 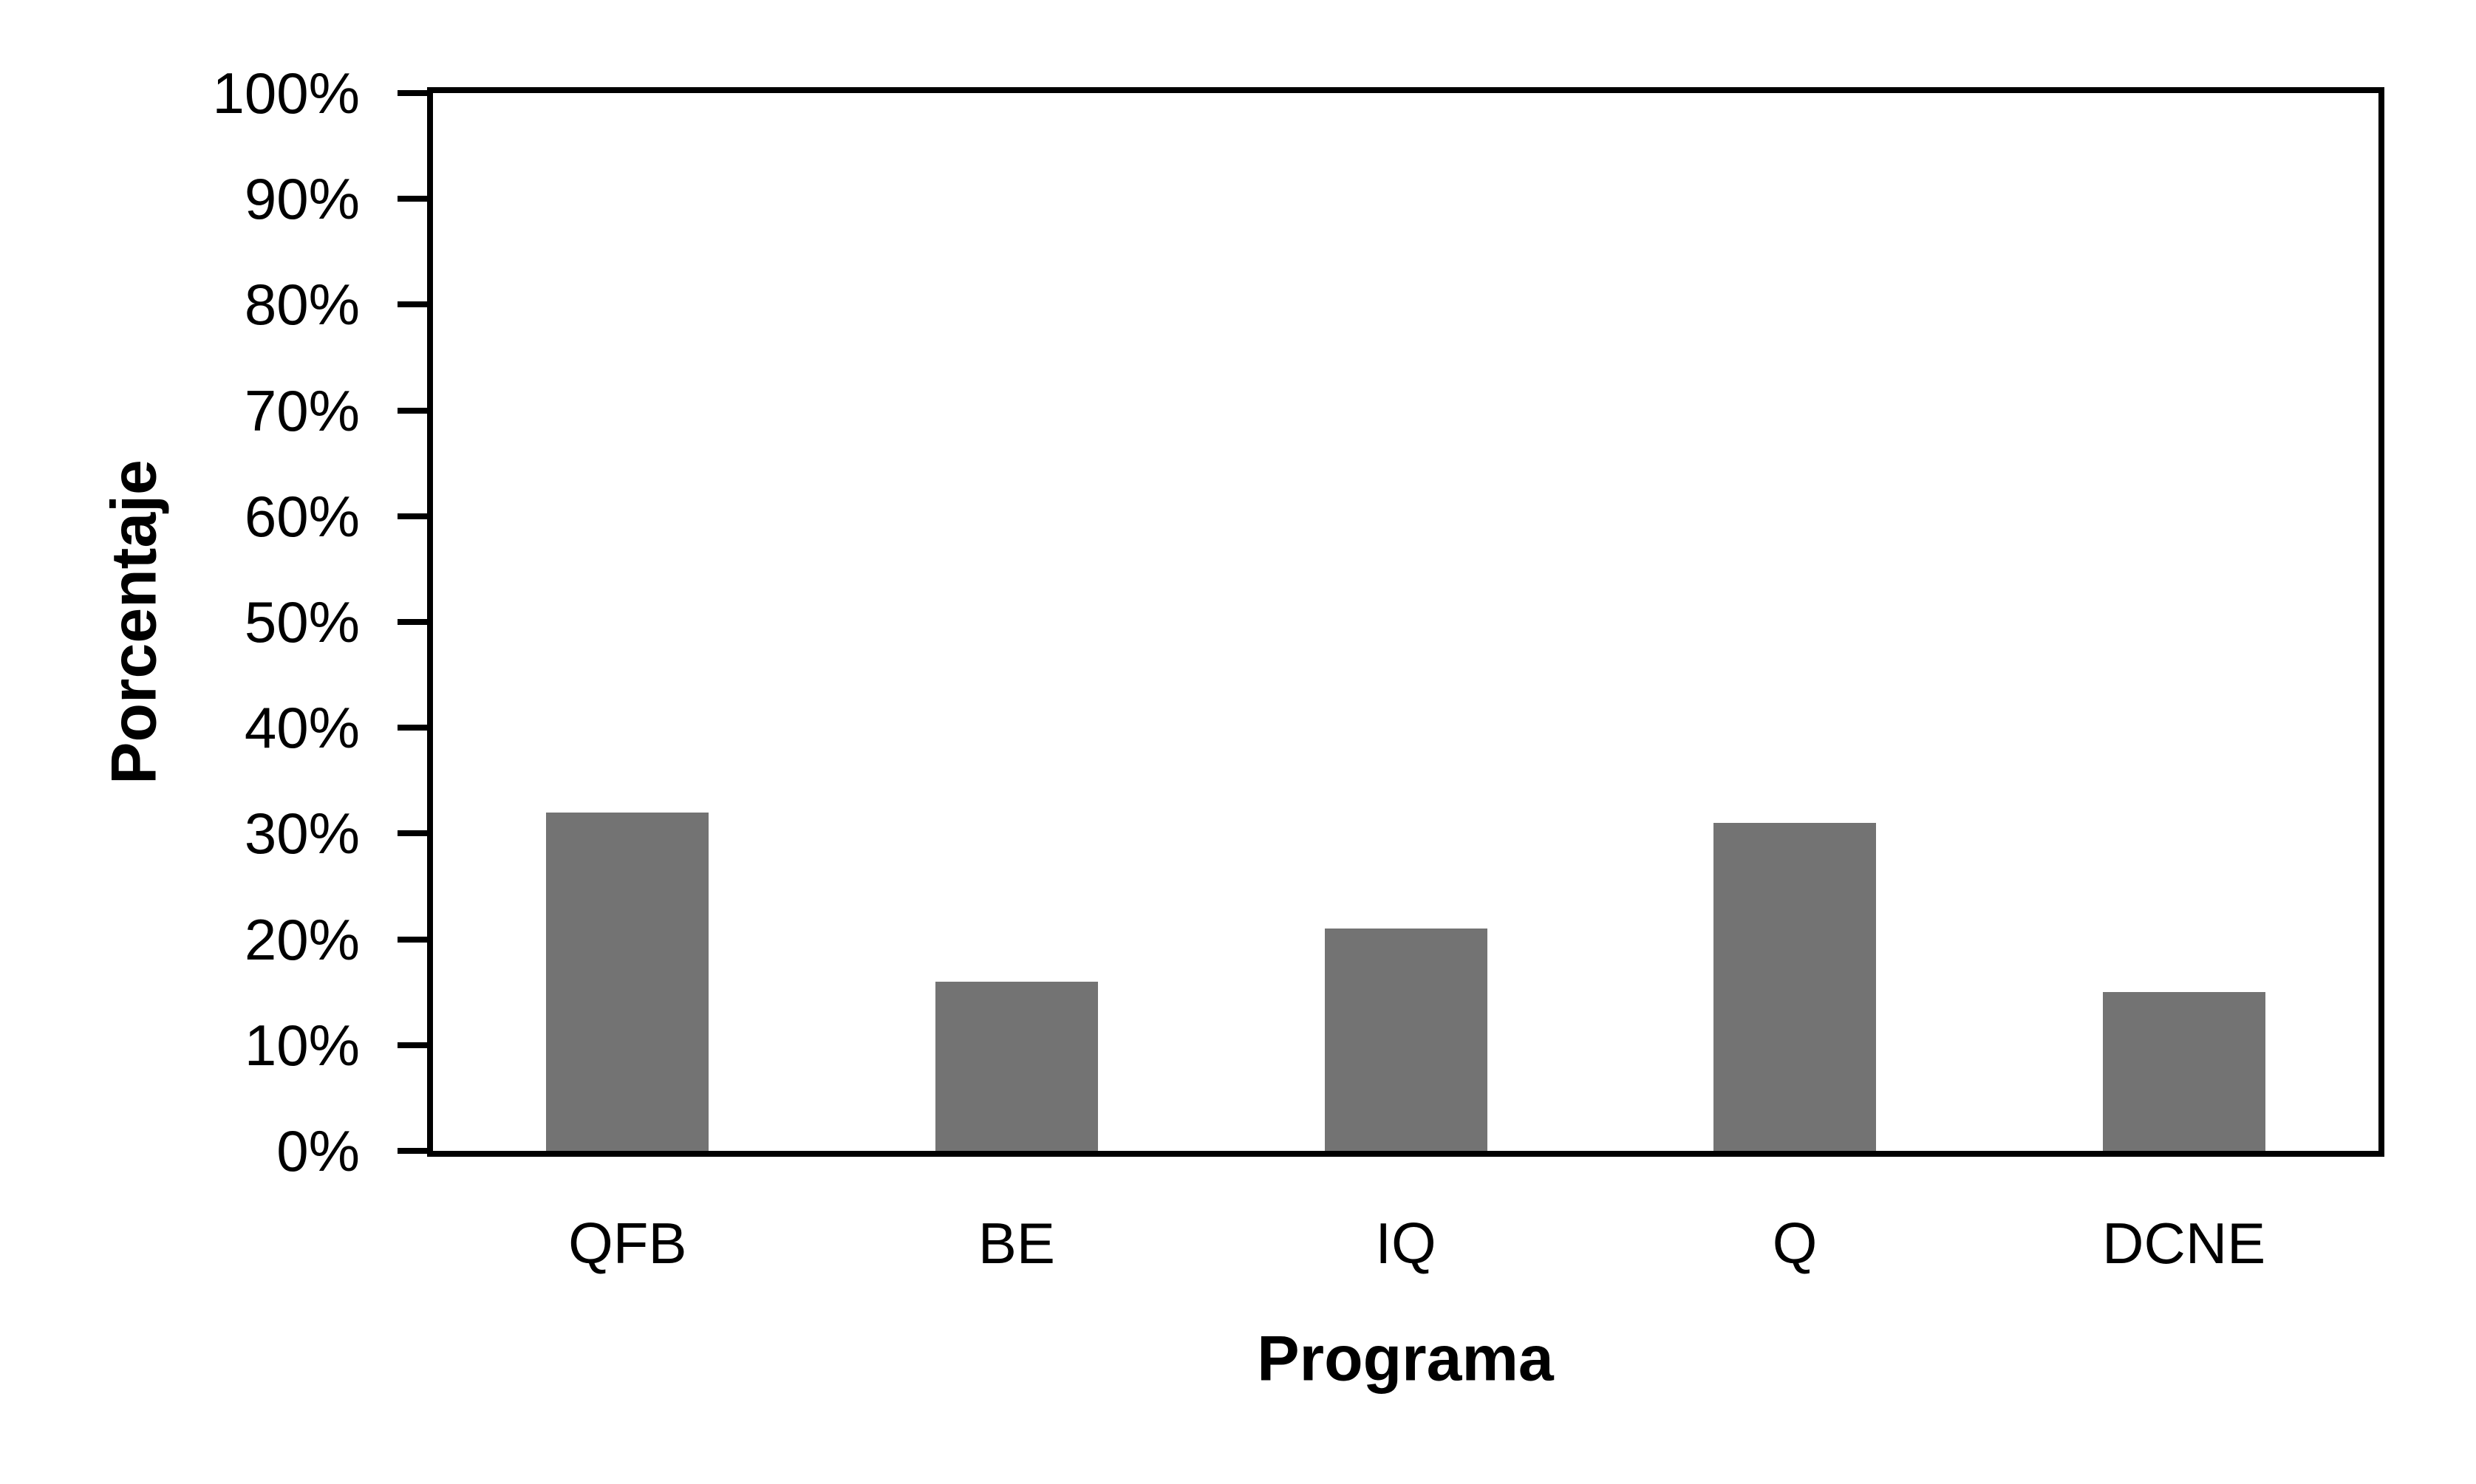 I want to click on y-tick-label: 20%, so click(x=302, y=939).